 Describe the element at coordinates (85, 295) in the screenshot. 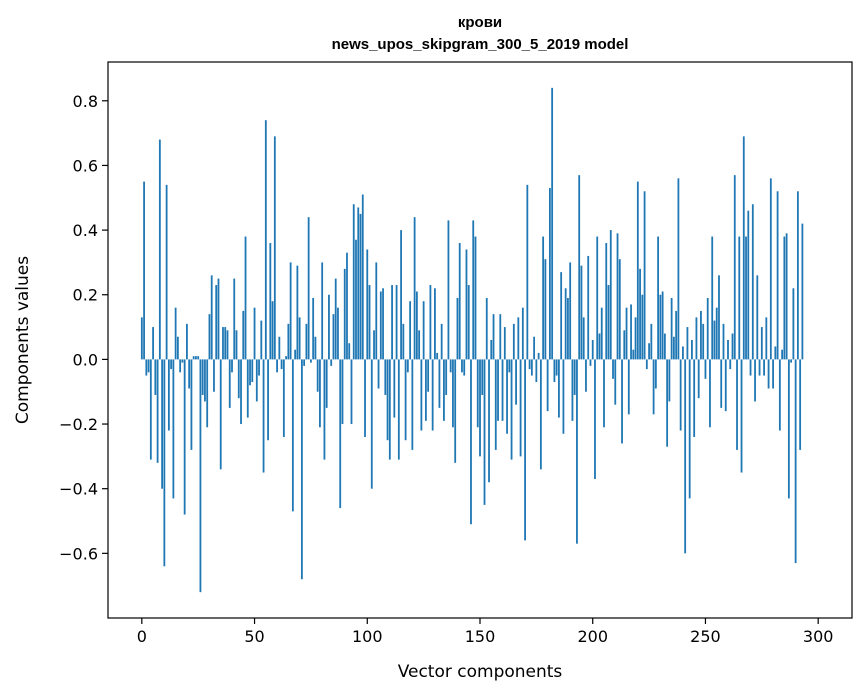

I see `y-tick-label: 0.2` at that location.